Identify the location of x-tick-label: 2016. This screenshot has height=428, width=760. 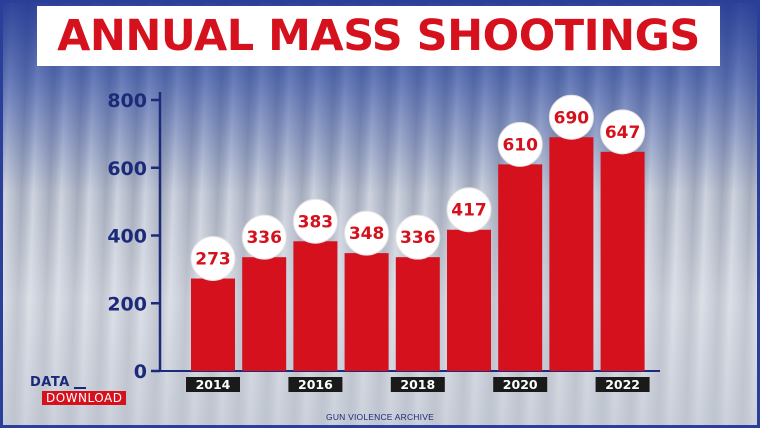
(315, 384).